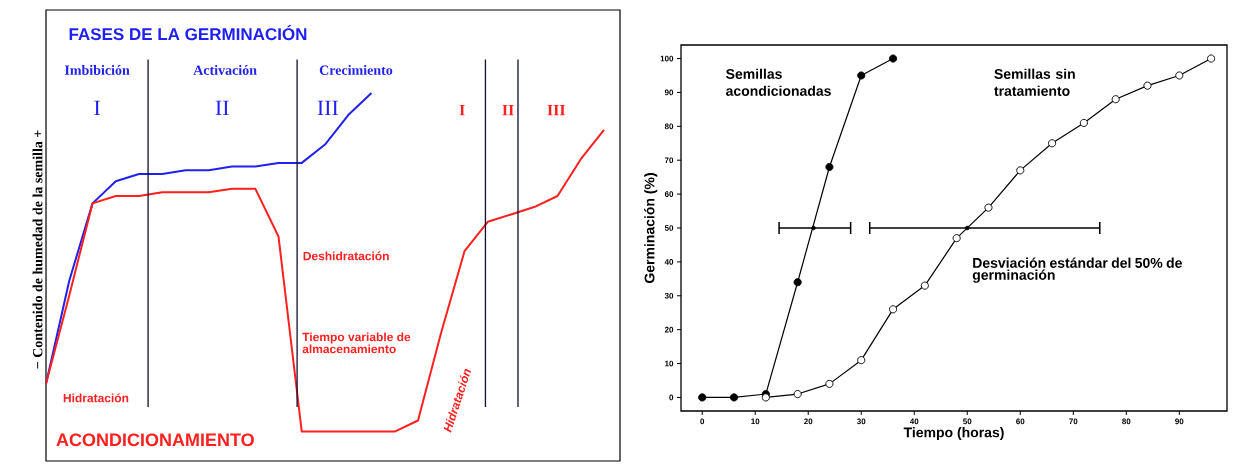 This screenshot has width=1244, height=468. Describe the element at coordinates (356, 343) in the screenshot. I see `annotation: Tiempo variable de almacenamiento` at that location.